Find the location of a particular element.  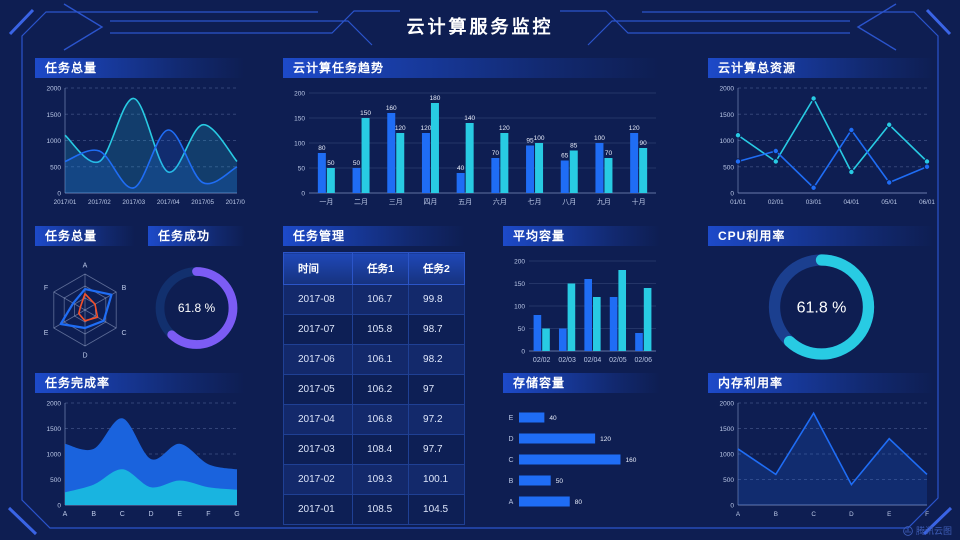

column-header: 任务1 is located at coordinates (381, 268).